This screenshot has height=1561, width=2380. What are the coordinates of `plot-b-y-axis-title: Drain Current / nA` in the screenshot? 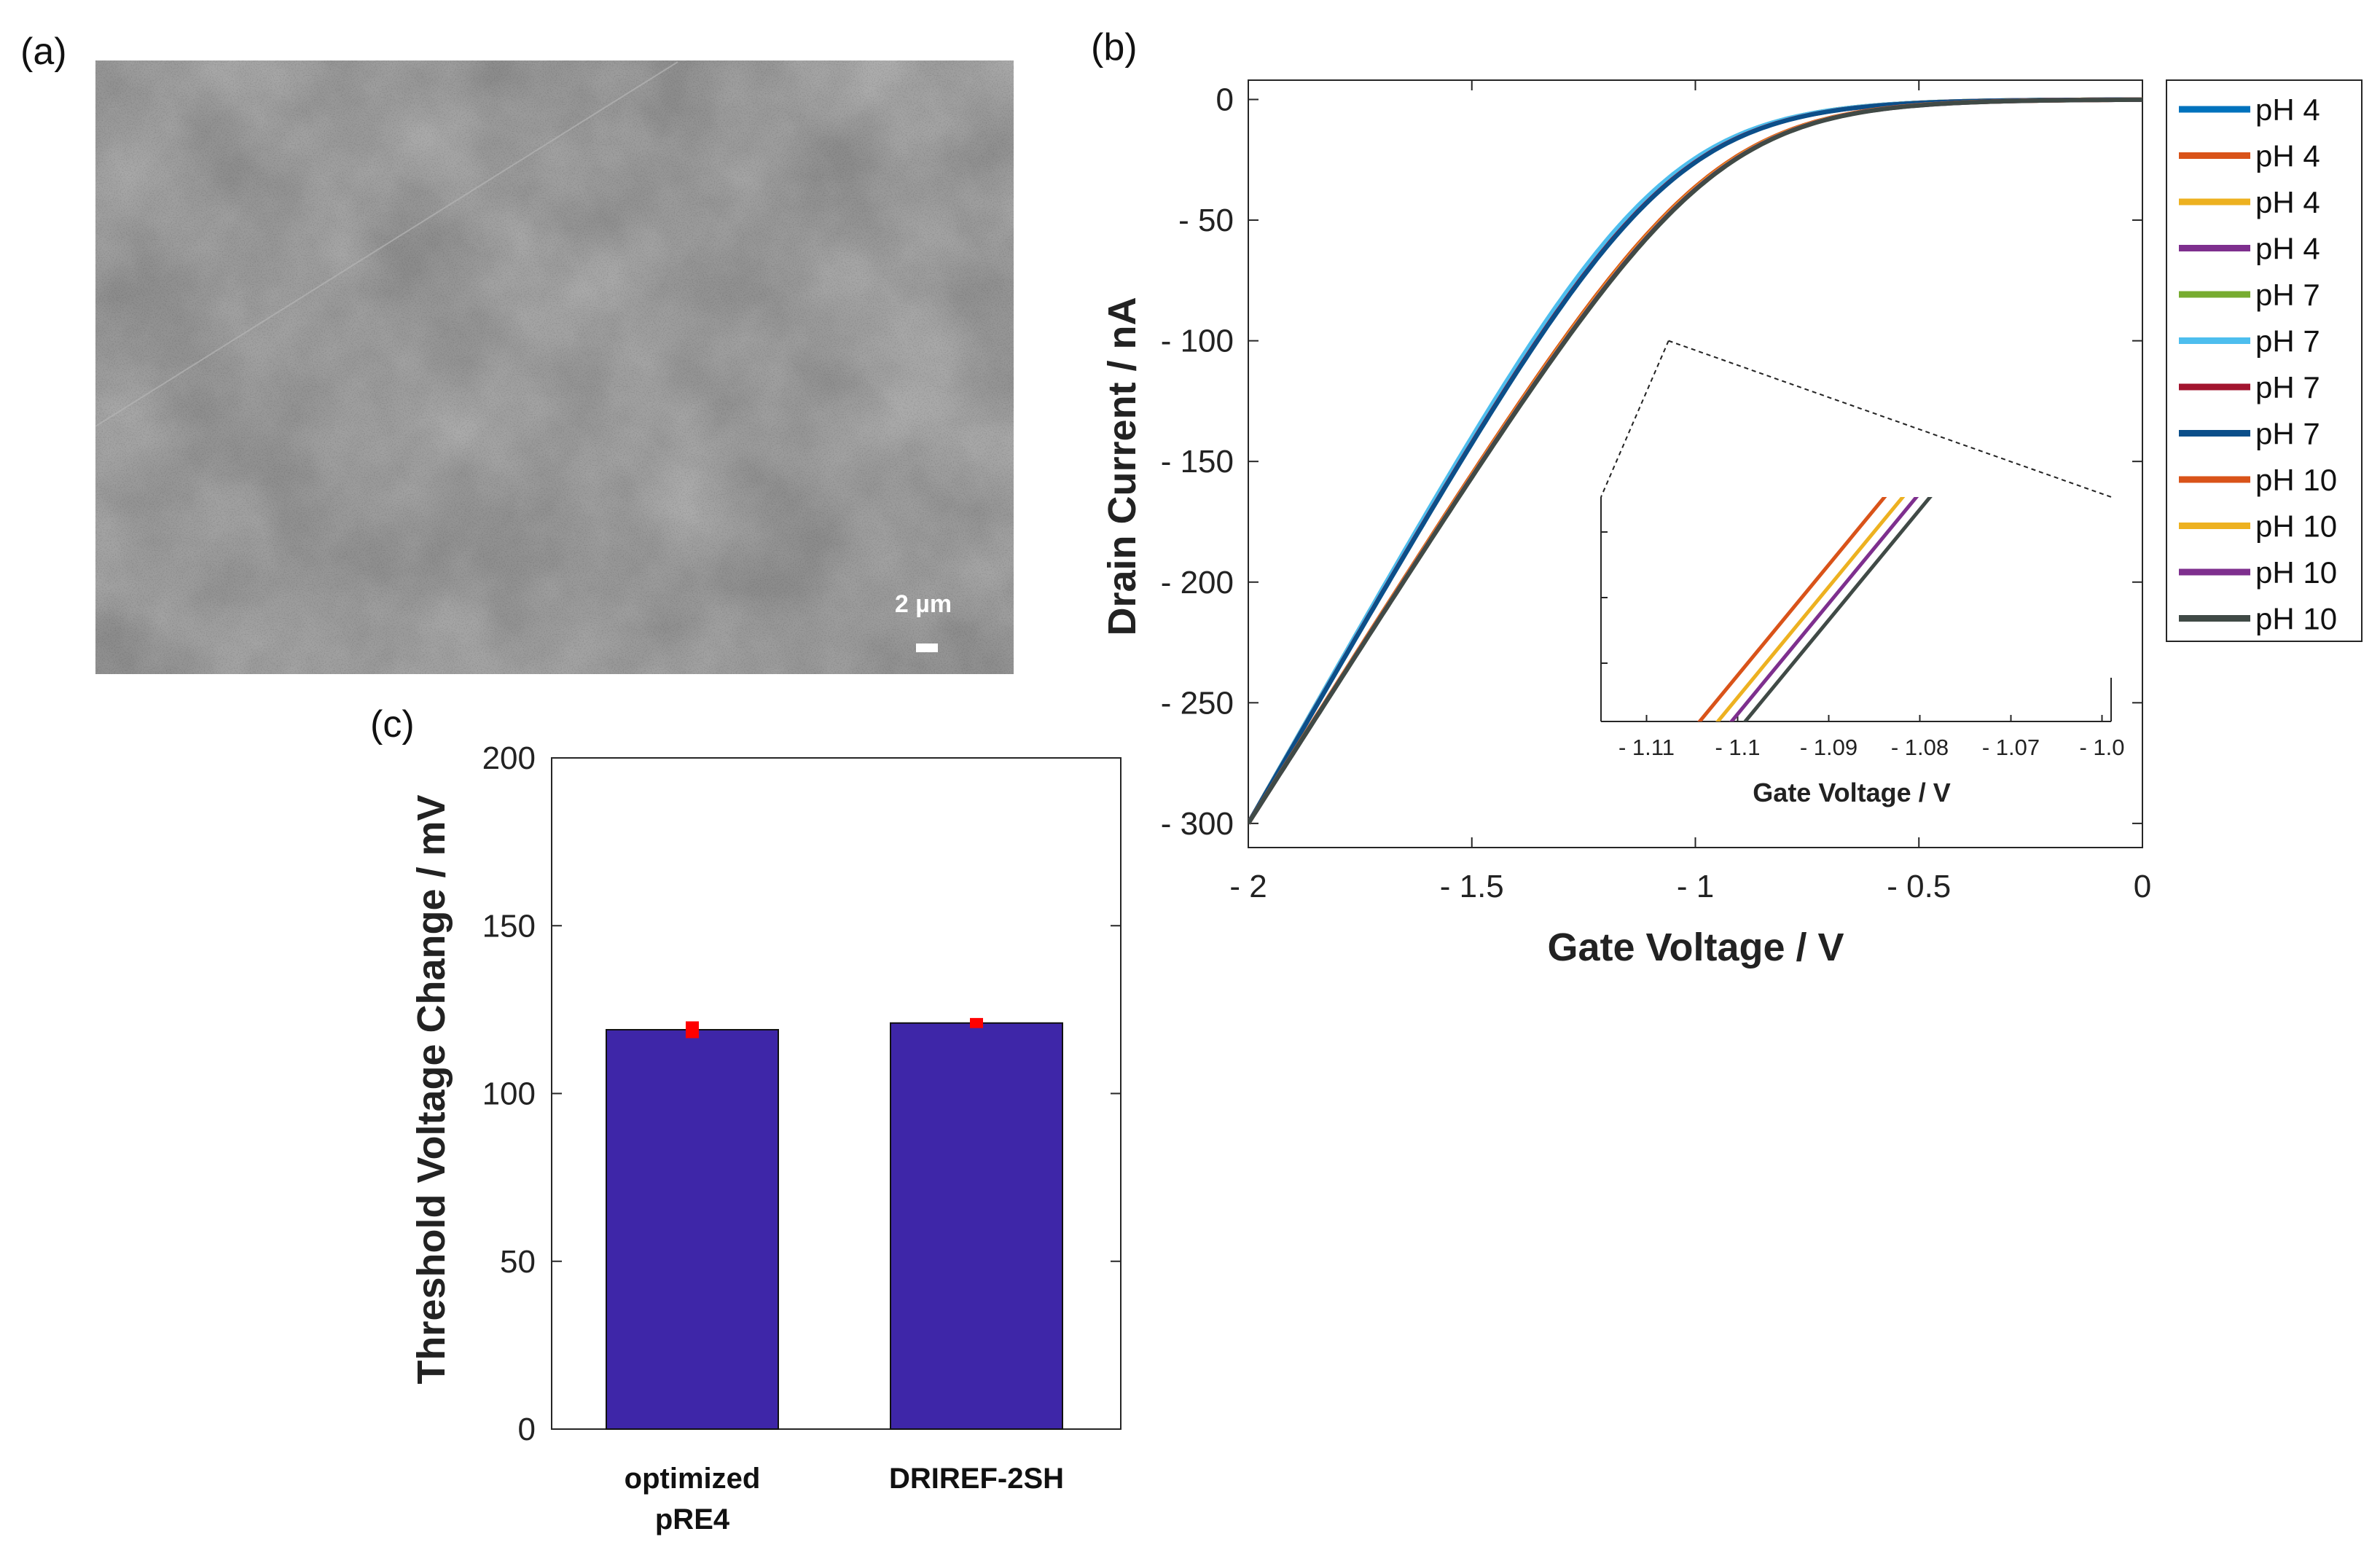 It's located at (1122, 466).